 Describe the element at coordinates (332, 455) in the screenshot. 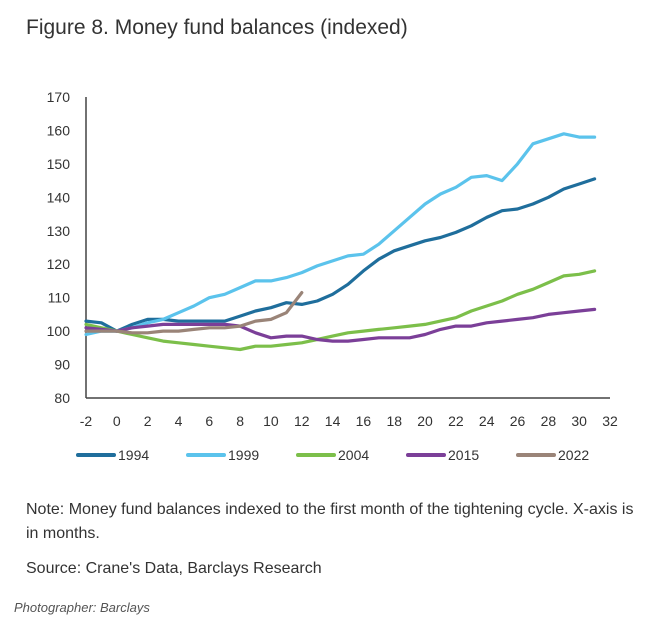

I see `legend: 1994 1999 2004 2015 2022` at that location.